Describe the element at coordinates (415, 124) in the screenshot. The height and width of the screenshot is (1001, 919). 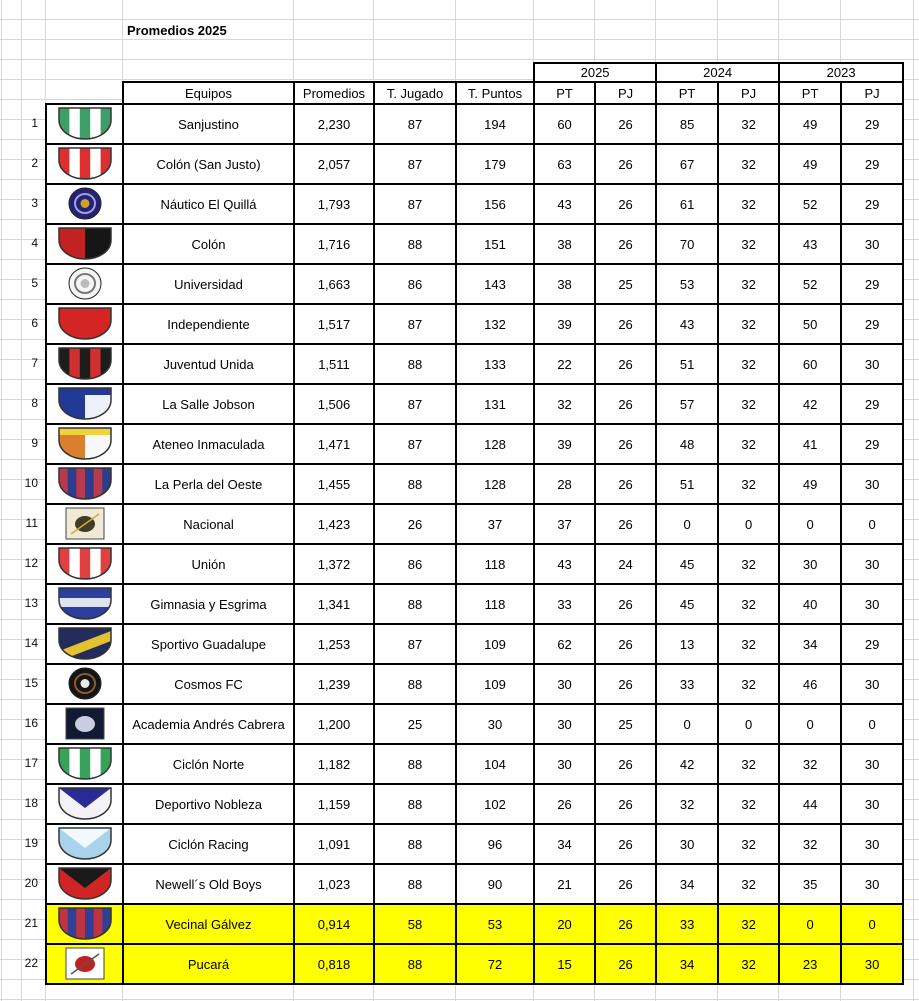
I see `t-jugado-sanjustino: 87` at that location.